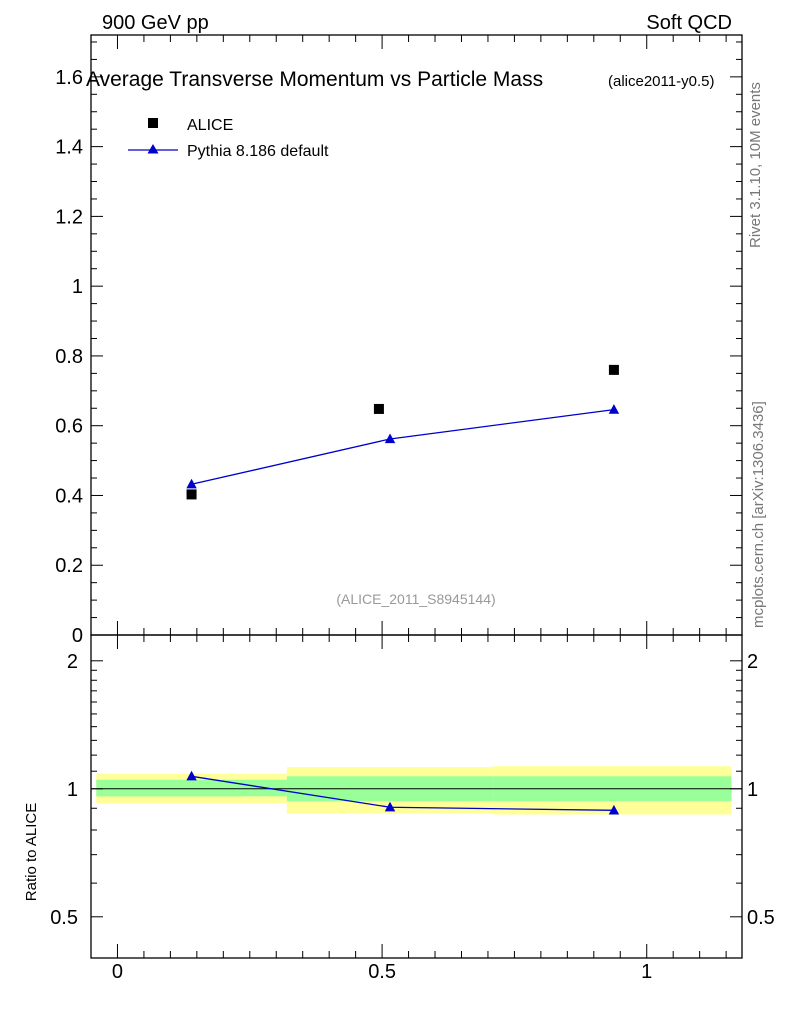  What do you see at coordinates (755, 165) in the screenshot?
I see `rivet-label: Rivet 3.1.10, 10M events` at bounding box center [755, 165].